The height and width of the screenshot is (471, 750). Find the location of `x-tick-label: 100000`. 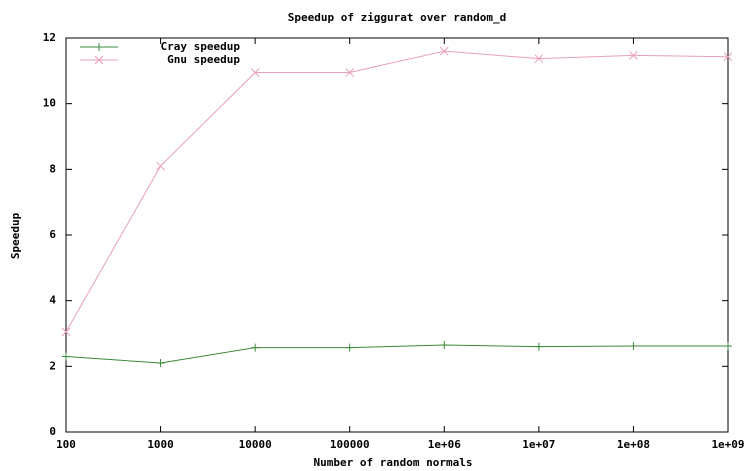

x-tick-label: 100000 is located at coordinates (350, 444).